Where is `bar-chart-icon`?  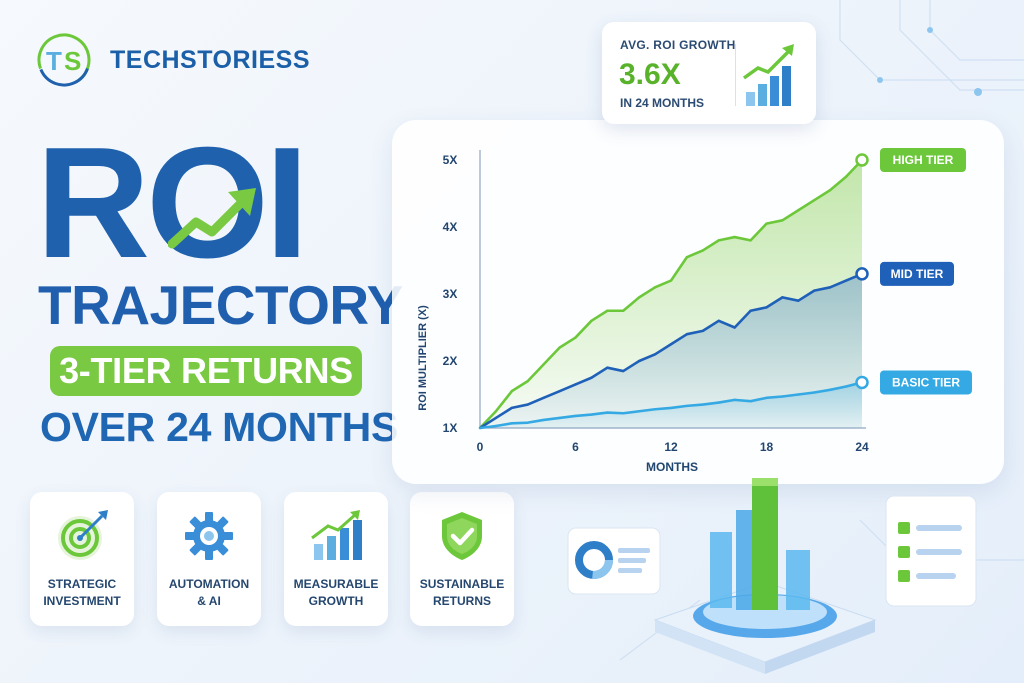 bar-chart-icon is located at coordinates (336, 535).